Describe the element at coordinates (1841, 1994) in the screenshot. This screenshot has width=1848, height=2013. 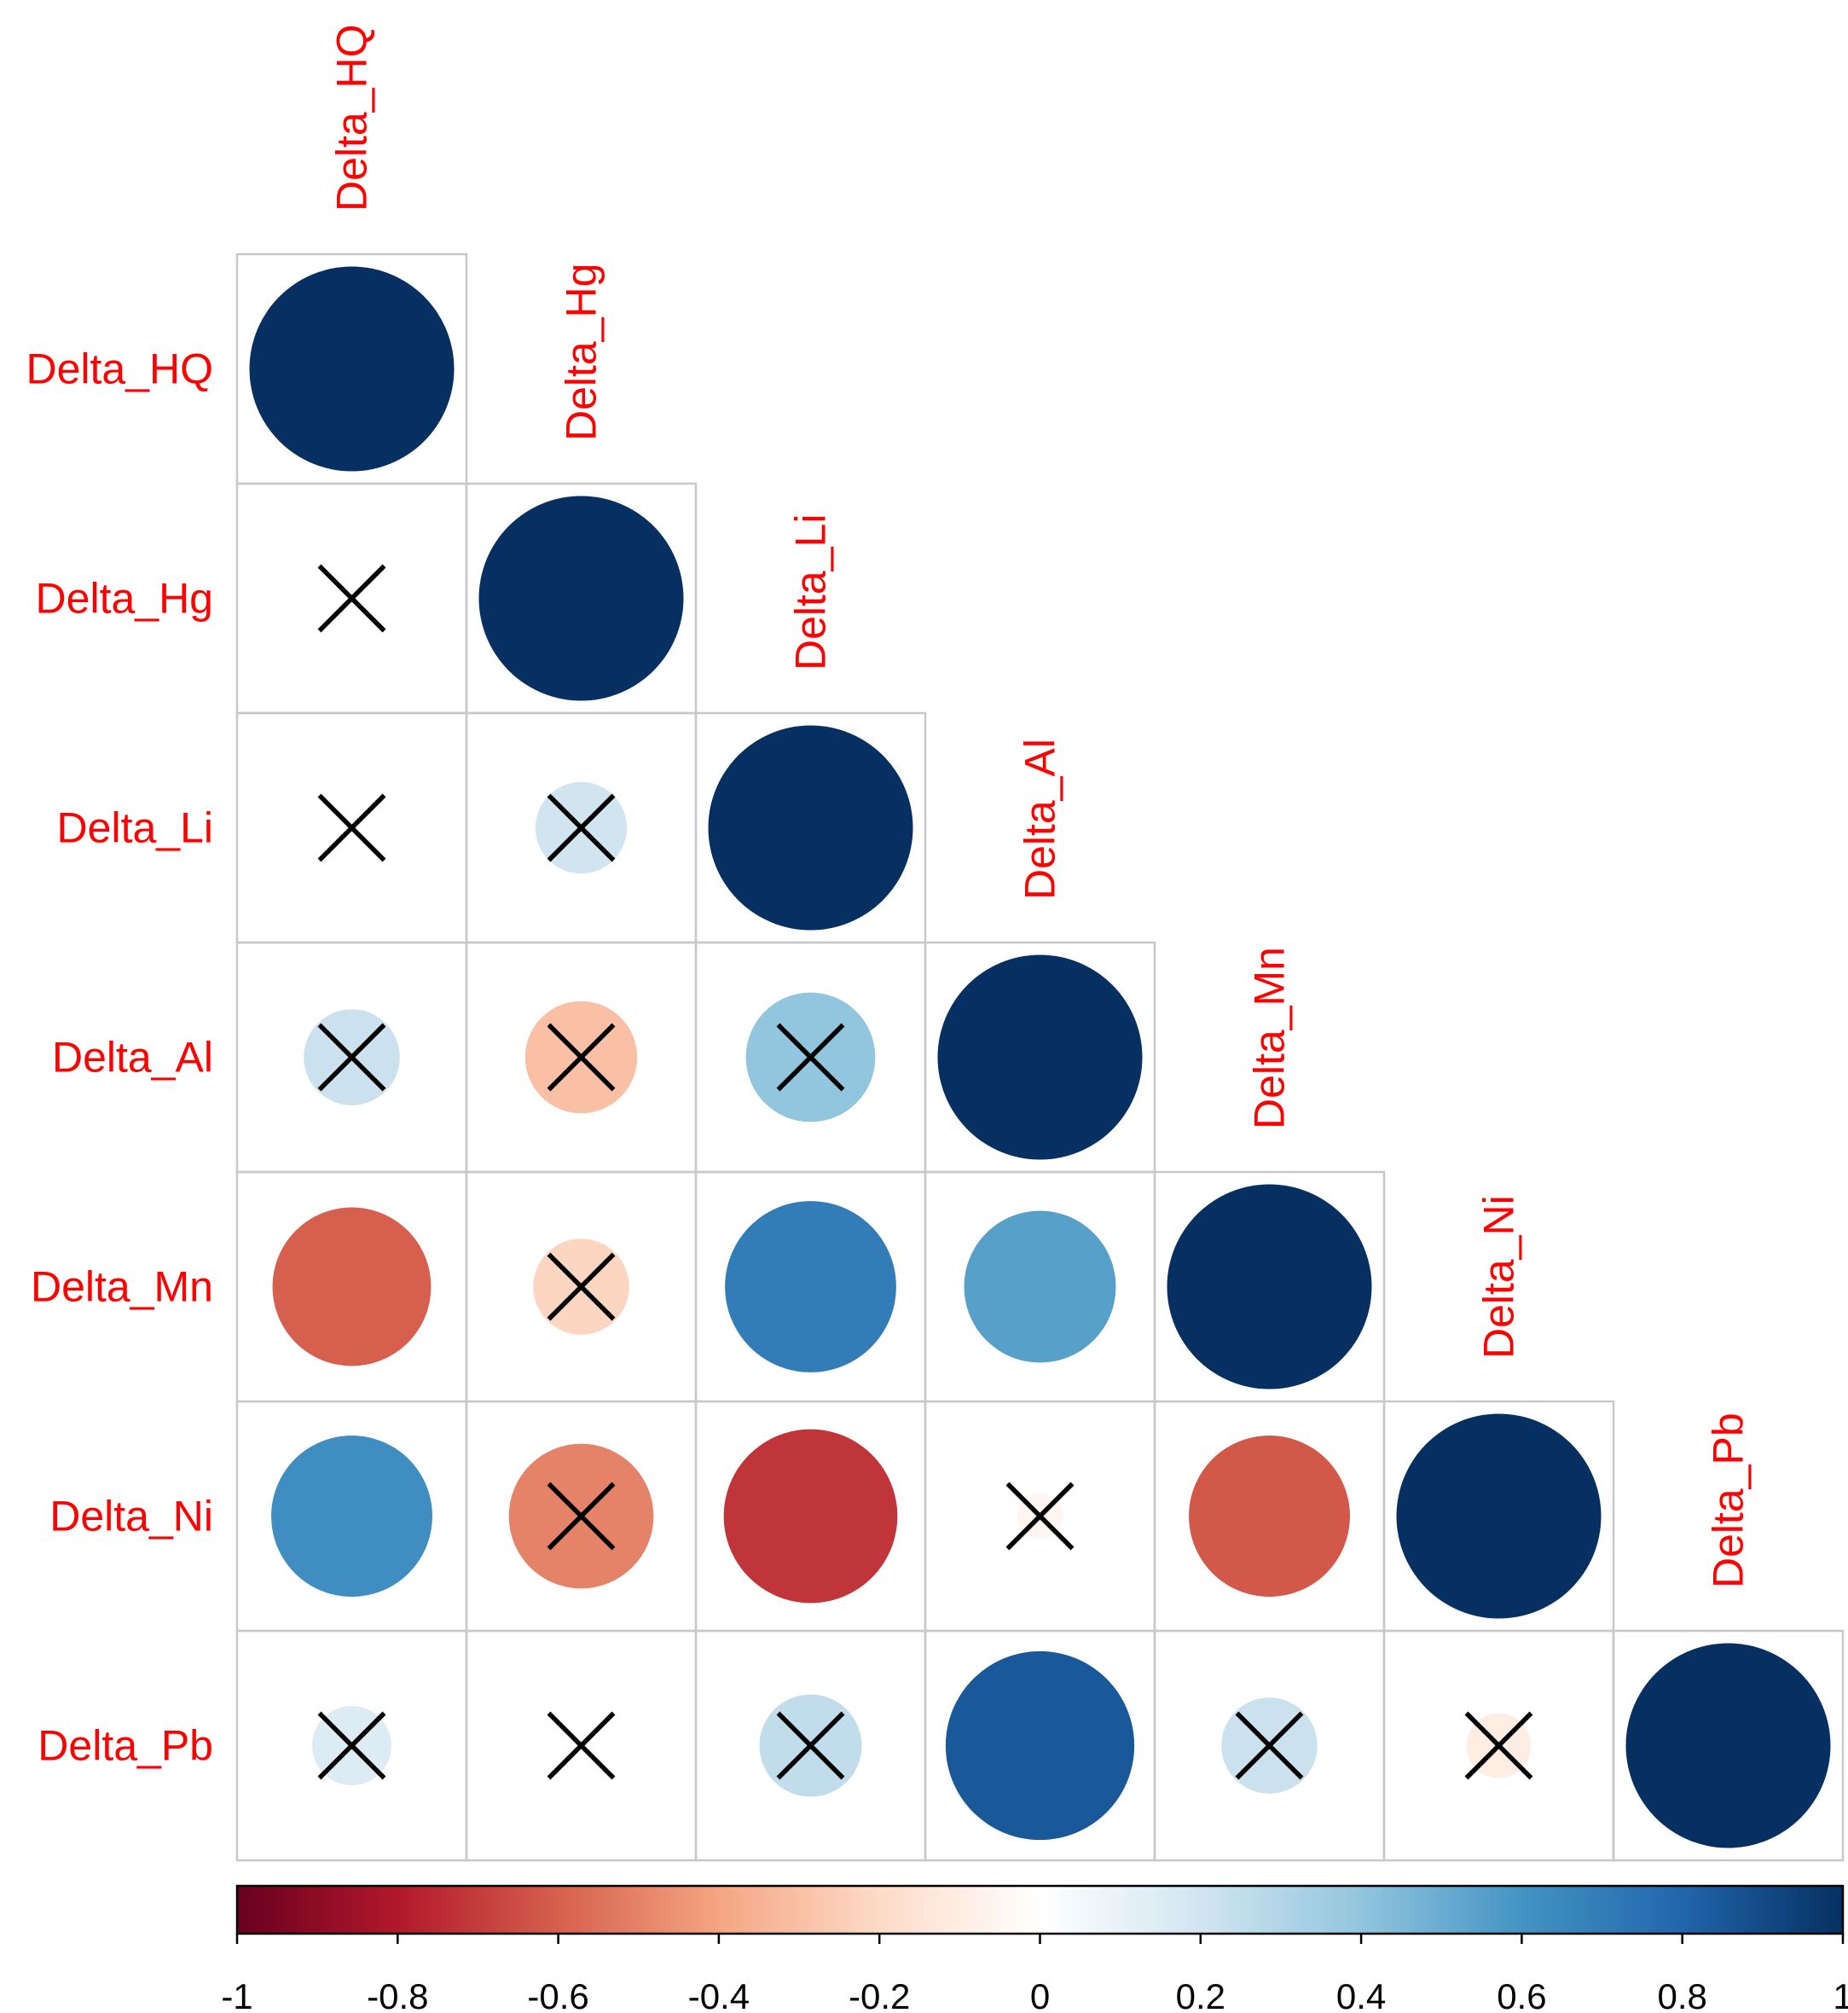
I see `colorbar-tick-label: 1` at that location.